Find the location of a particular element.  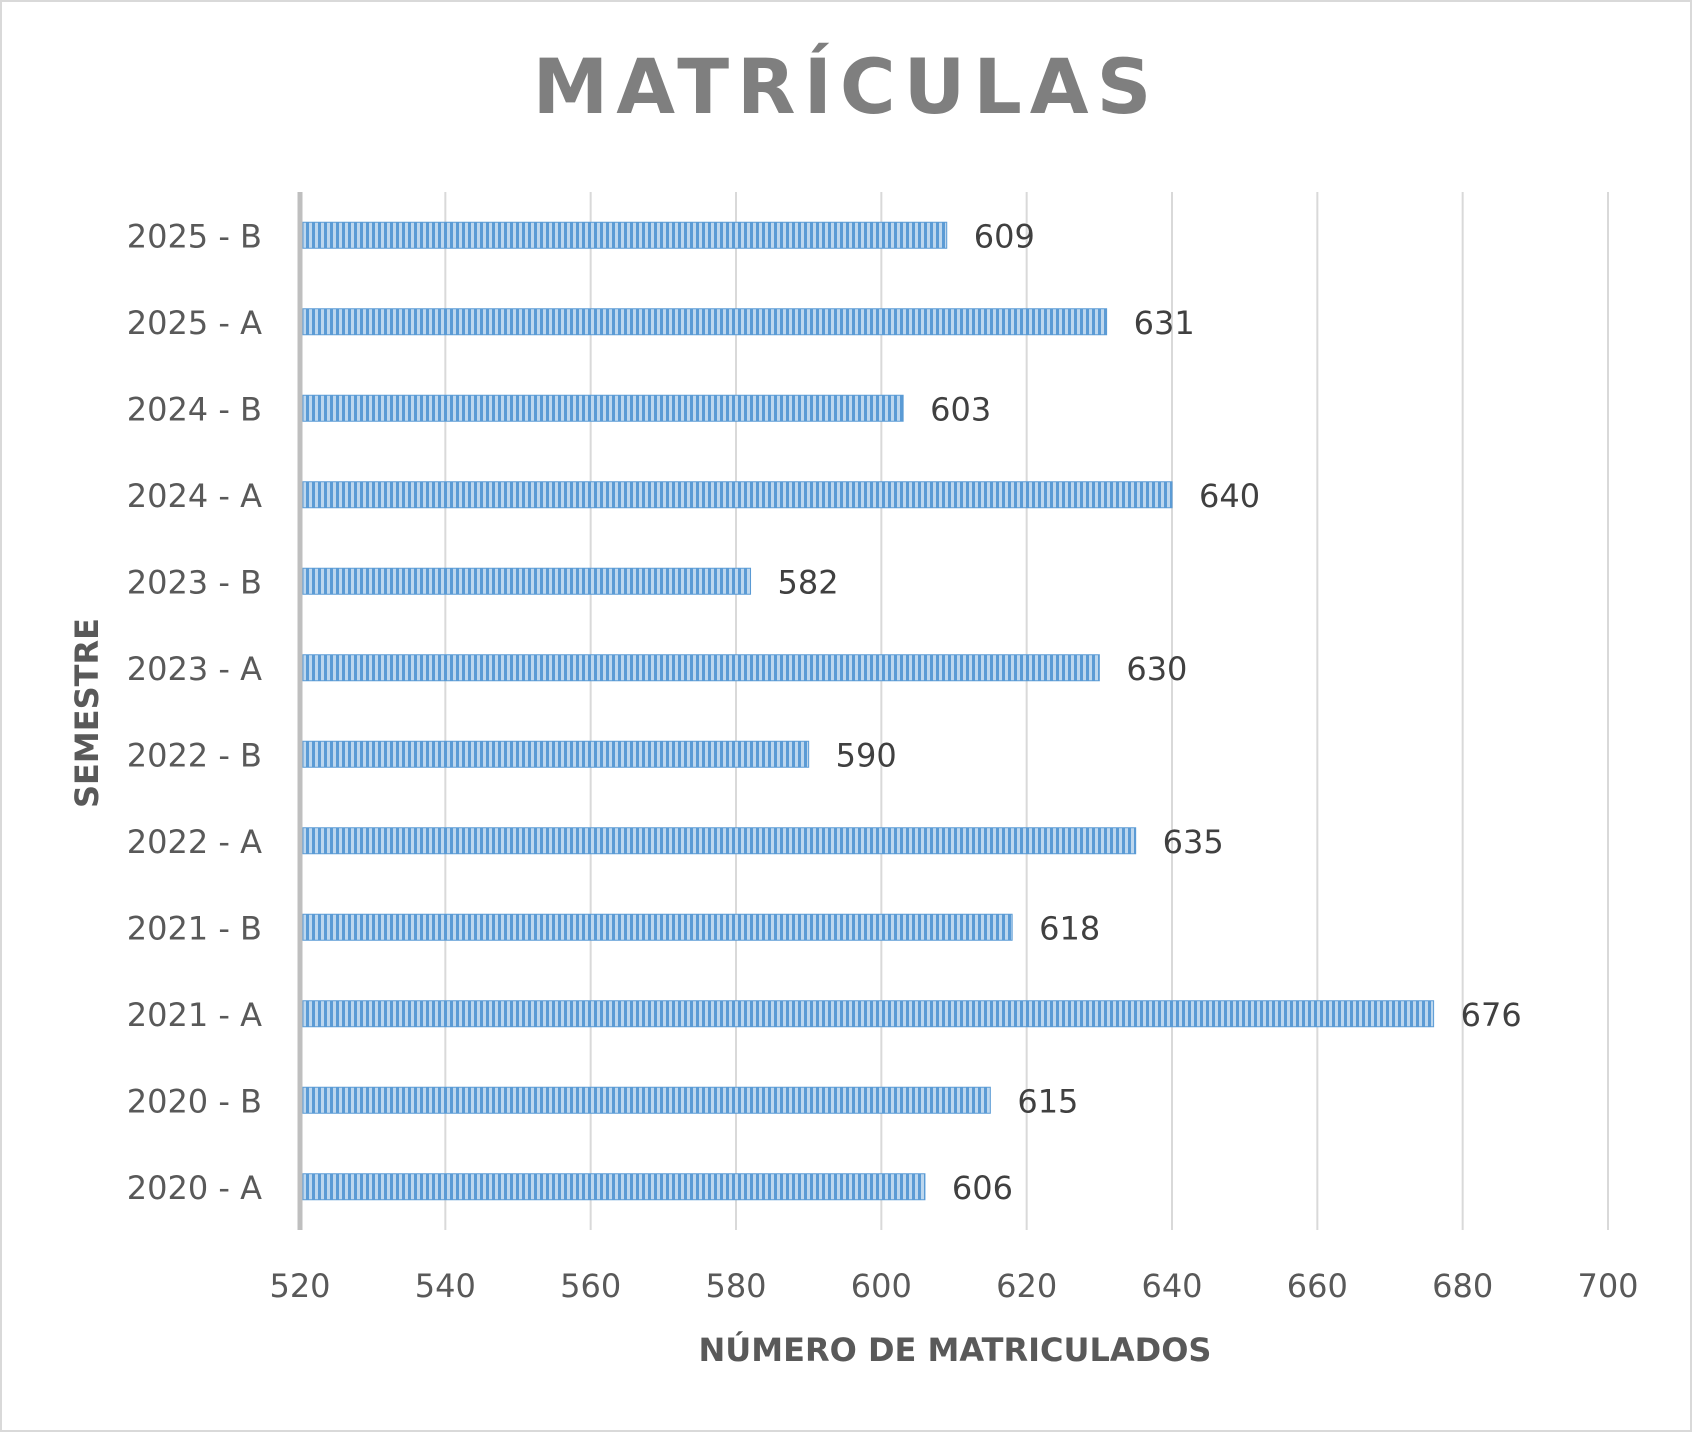

data-label: 631 is located at coordinates (1164, 323).